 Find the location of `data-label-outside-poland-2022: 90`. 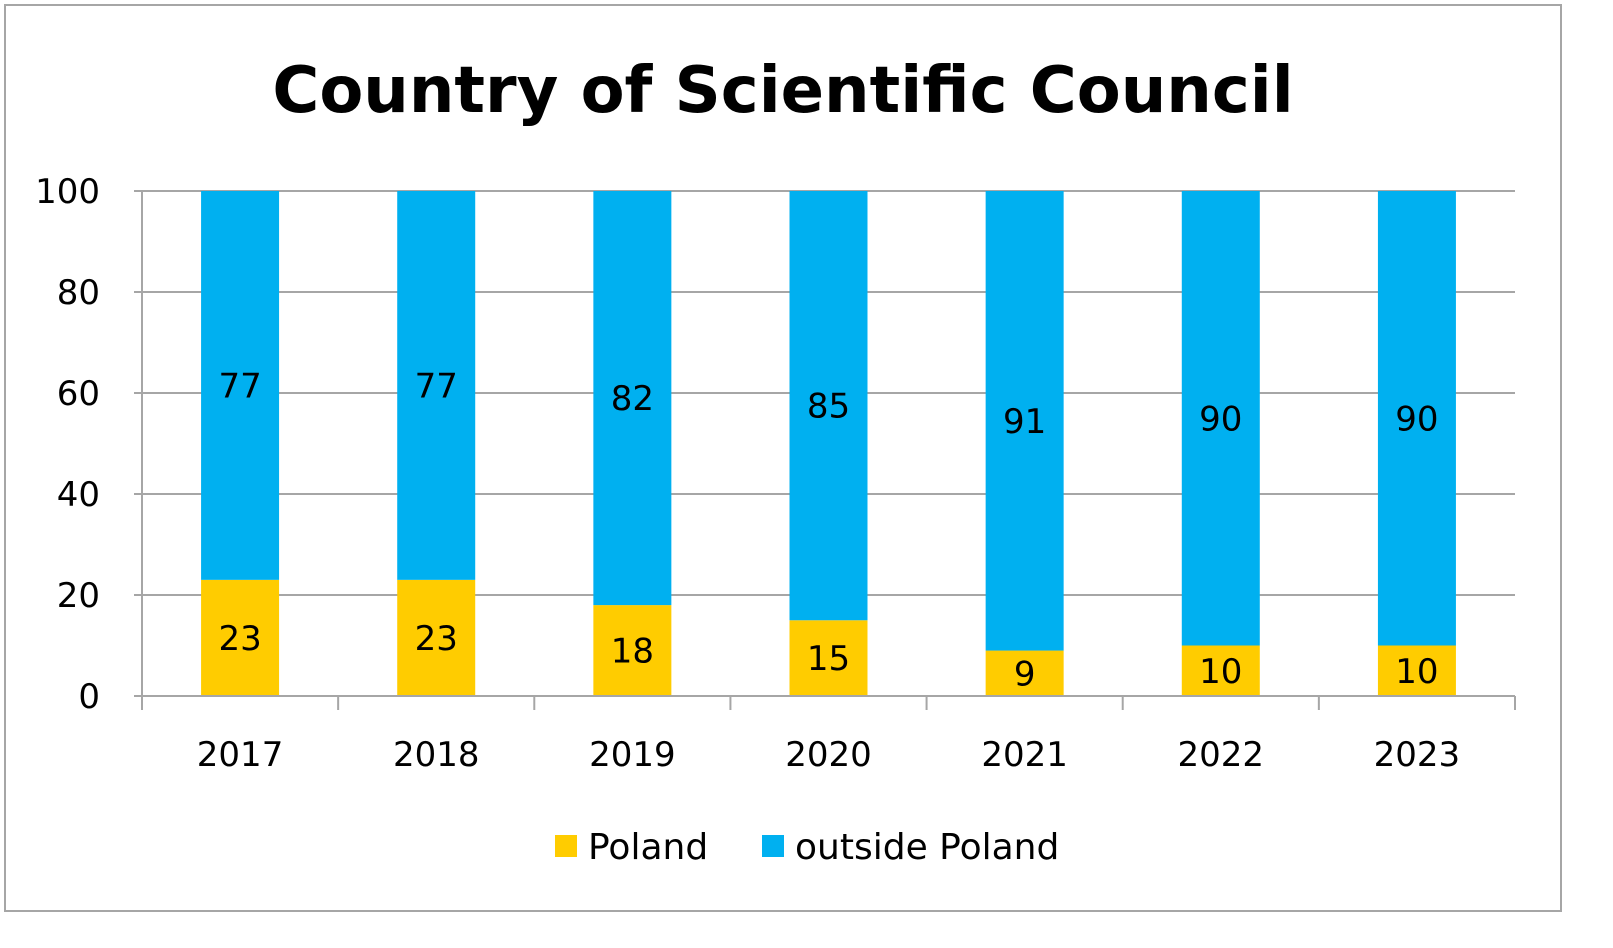

data-label-outside-poland-2022: 90 is located at coordinates (1220, 419).